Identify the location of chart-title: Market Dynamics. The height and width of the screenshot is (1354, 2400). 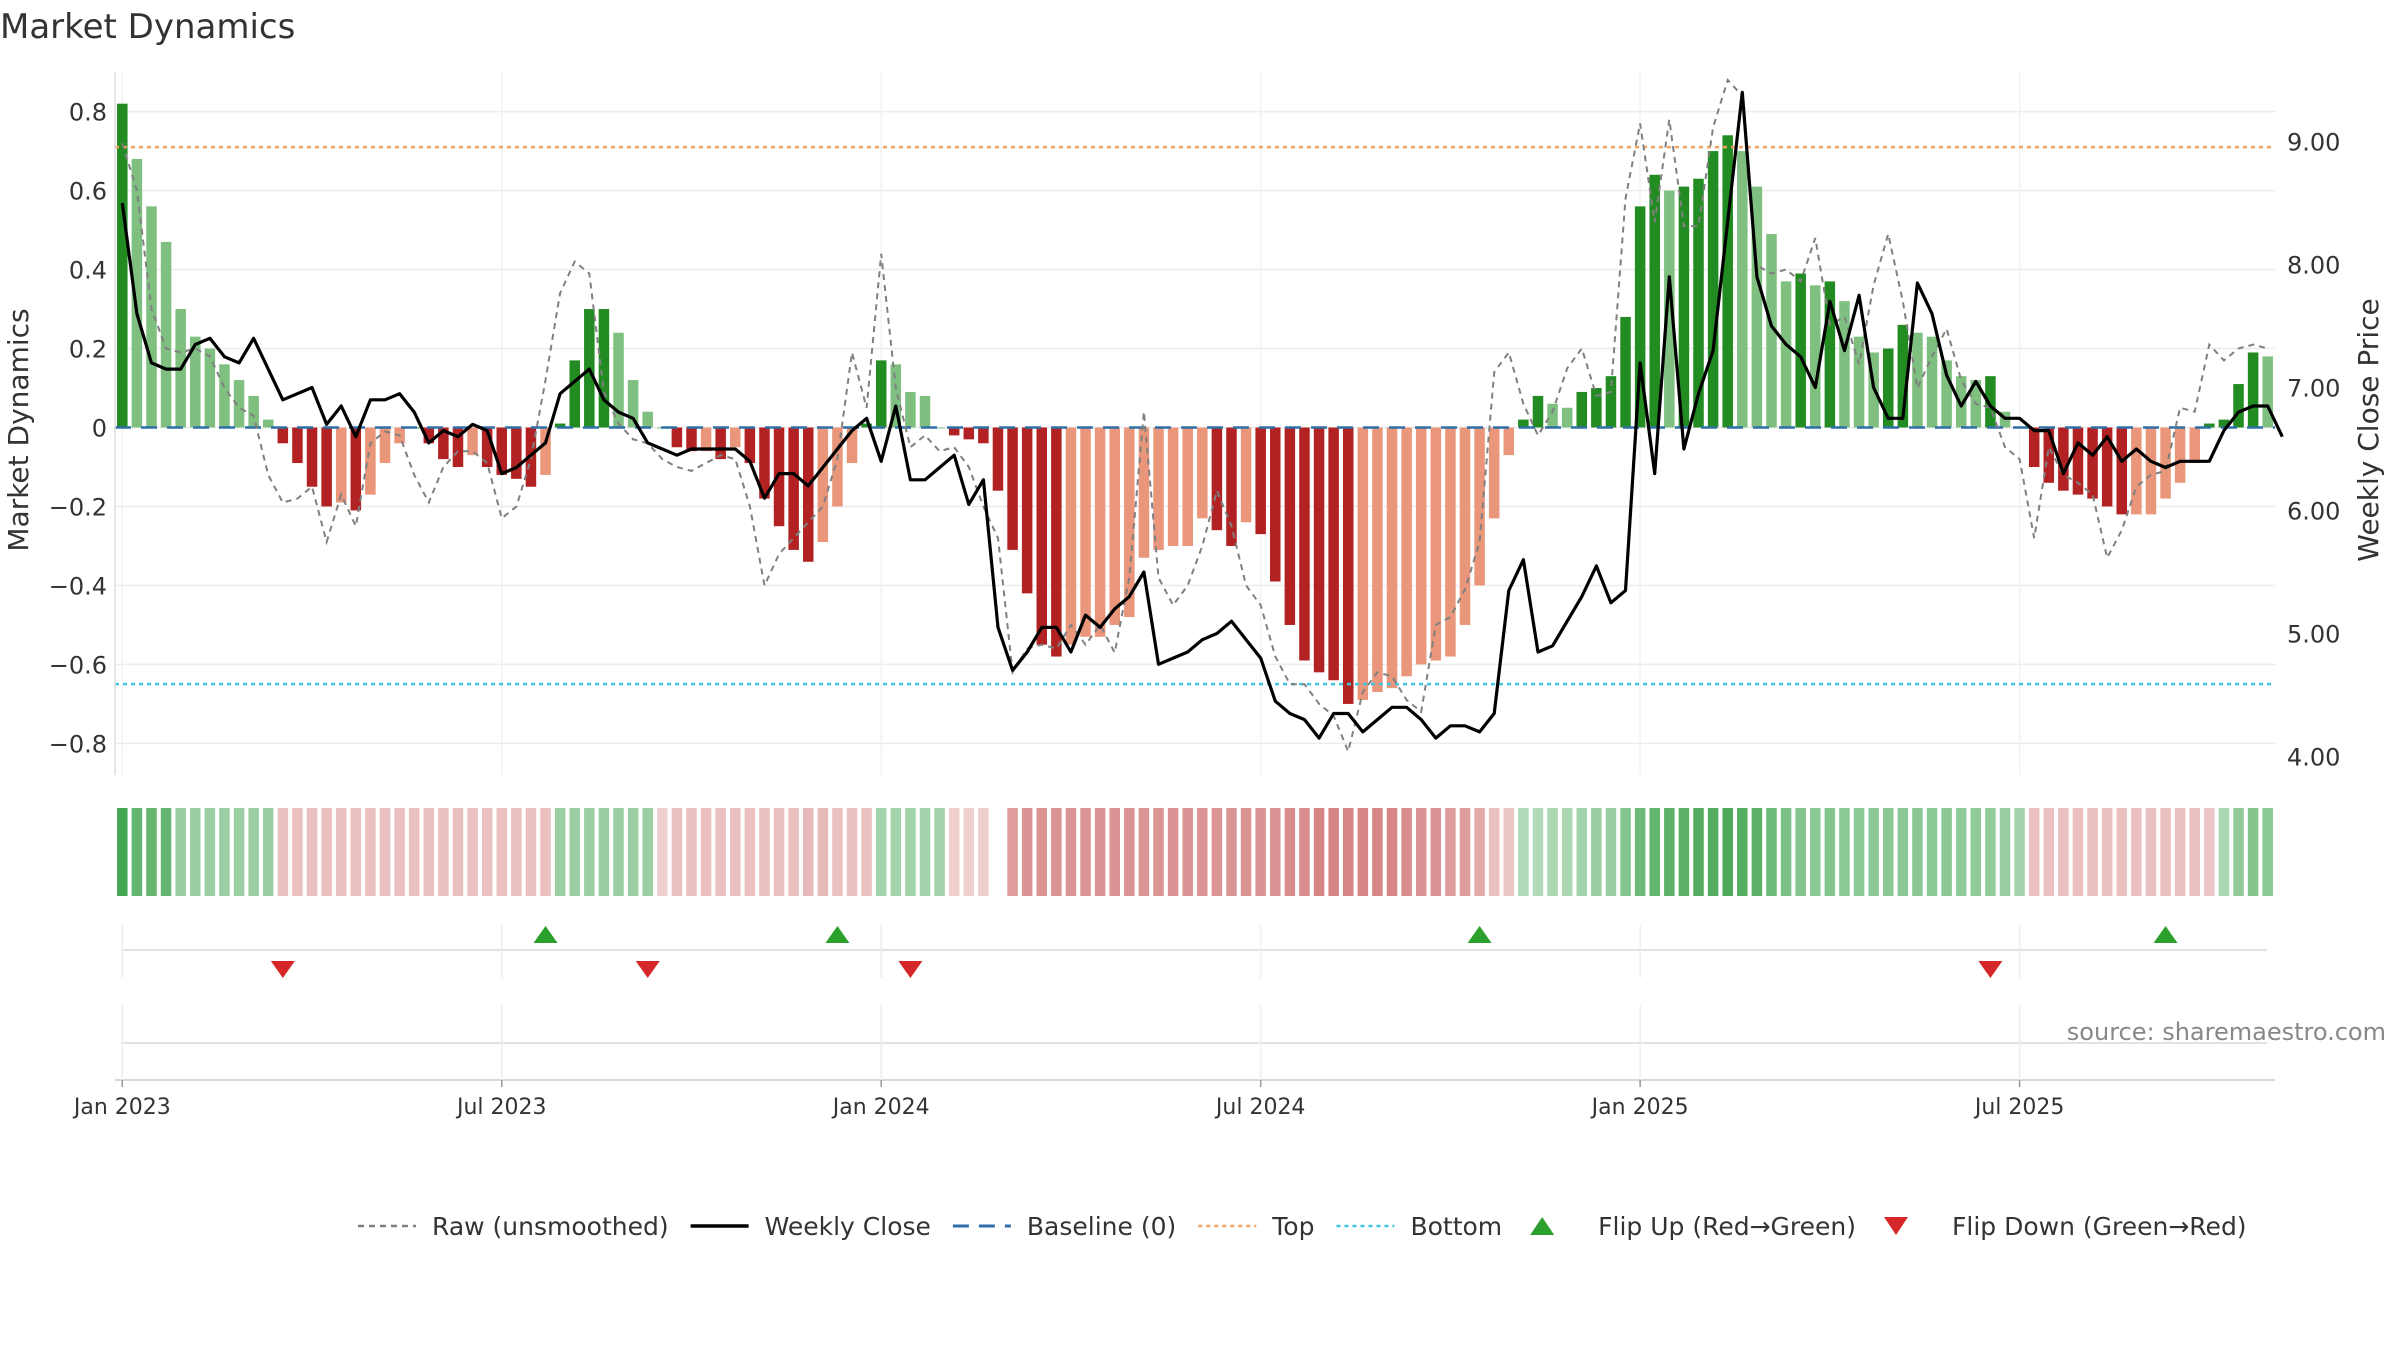
(147, 27).